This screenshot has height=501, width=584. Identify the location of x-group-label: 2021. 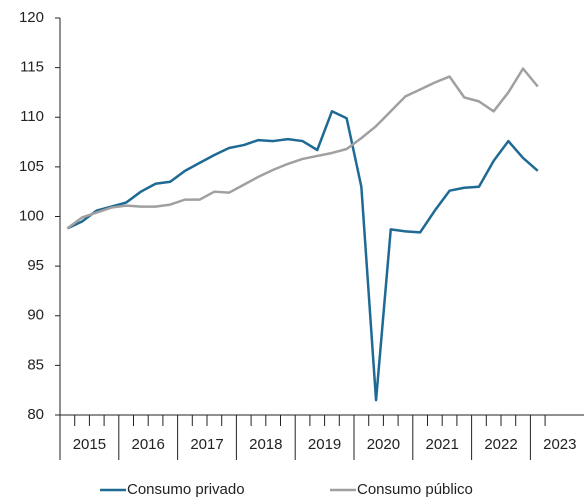
(442, 444).